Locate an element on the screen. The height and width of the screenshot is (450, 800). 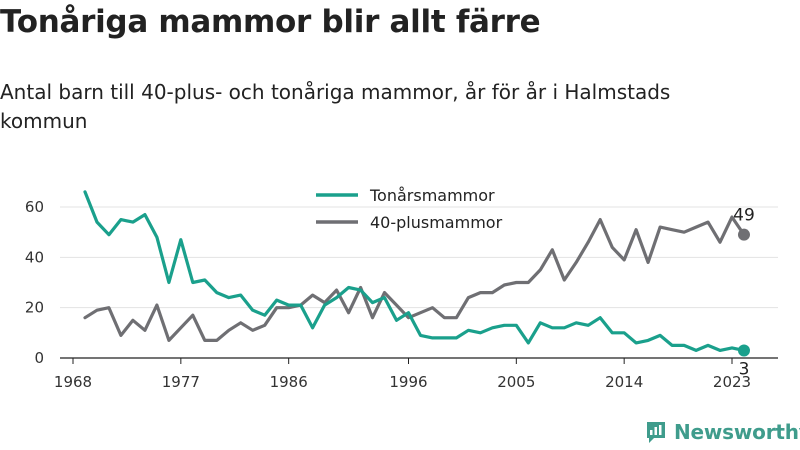
brand-logo: Newsworthy is located at coordinates (722, 432).